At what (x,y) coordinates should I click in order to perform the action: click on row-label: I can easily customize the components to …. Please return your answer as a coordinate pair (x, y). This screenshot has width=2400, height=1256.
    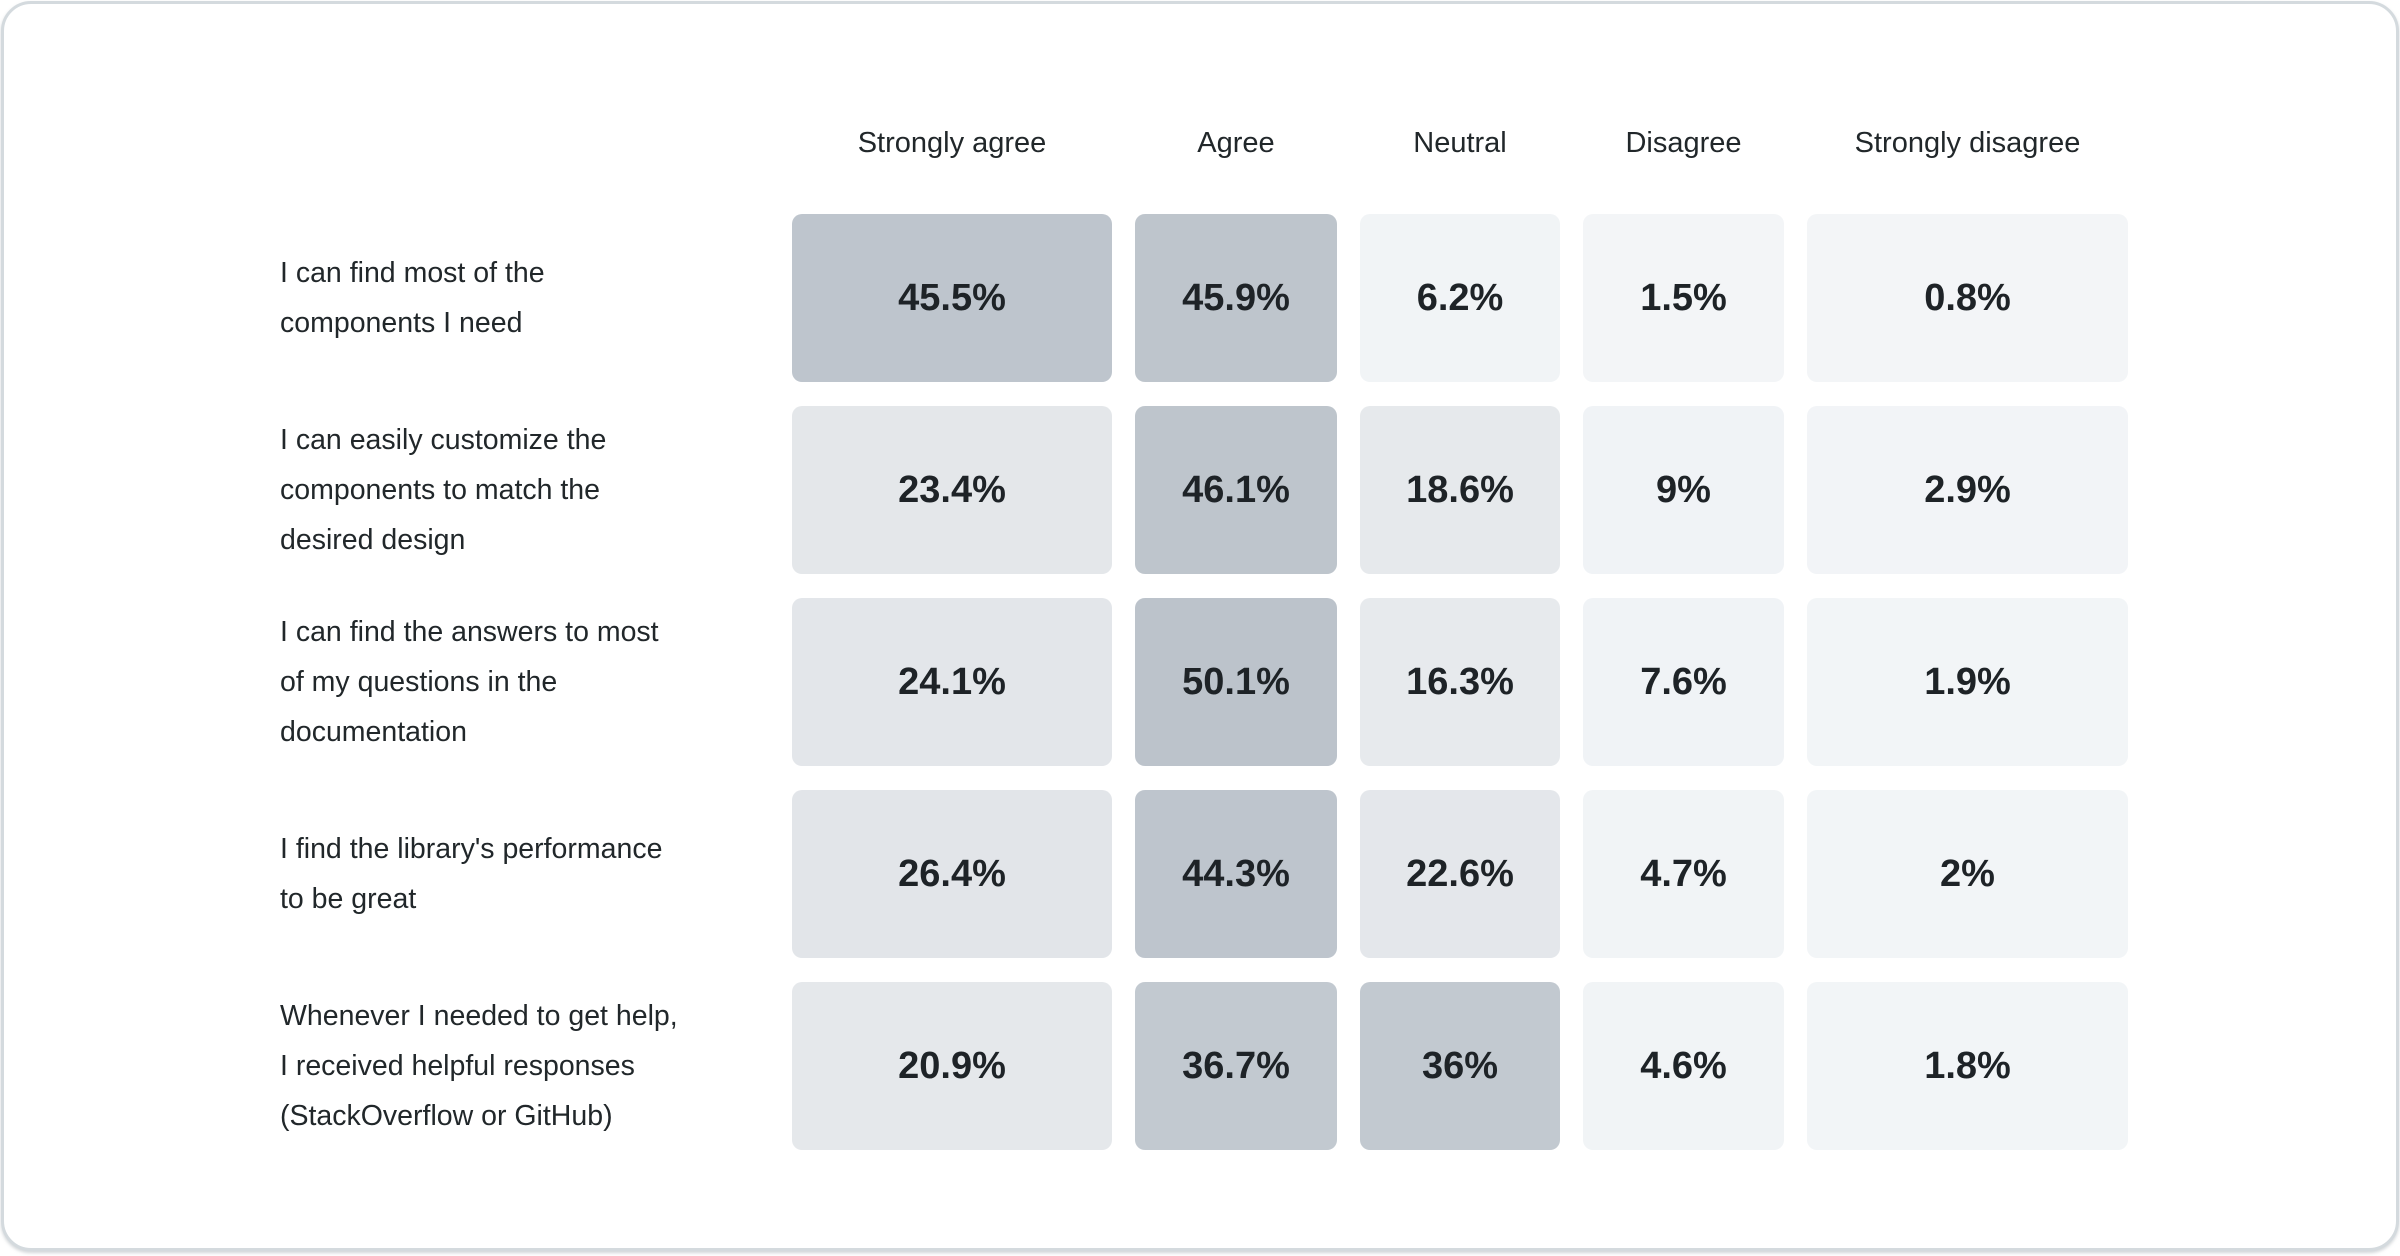
    Looking at the image, I should click on (443, 490).